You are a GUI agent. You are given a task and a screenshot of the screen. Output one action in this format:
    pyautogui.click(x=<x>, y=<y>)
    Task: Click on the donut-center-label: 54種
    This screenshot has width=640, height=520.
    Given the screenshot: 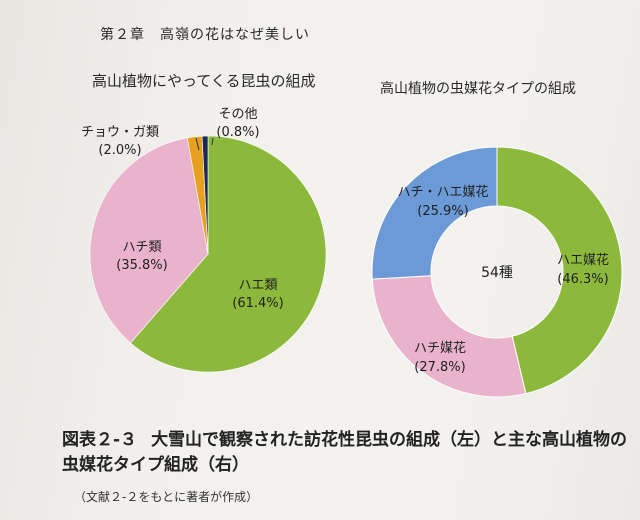 What is the action you would take?
    pyautogui.click(x=497, y=273)
    